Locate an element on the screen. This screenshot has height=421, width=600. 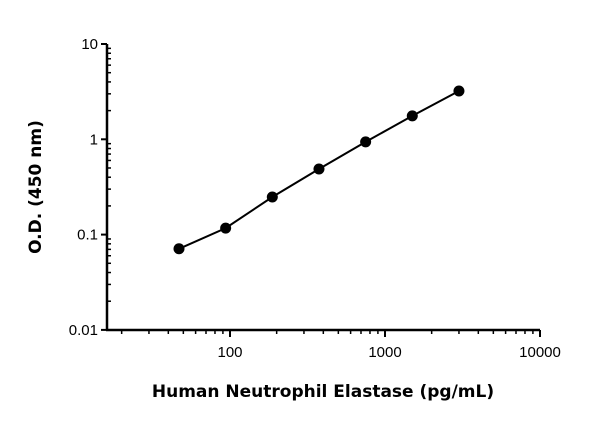
y-tick-label: 10 is located at coordinates (89, 44).